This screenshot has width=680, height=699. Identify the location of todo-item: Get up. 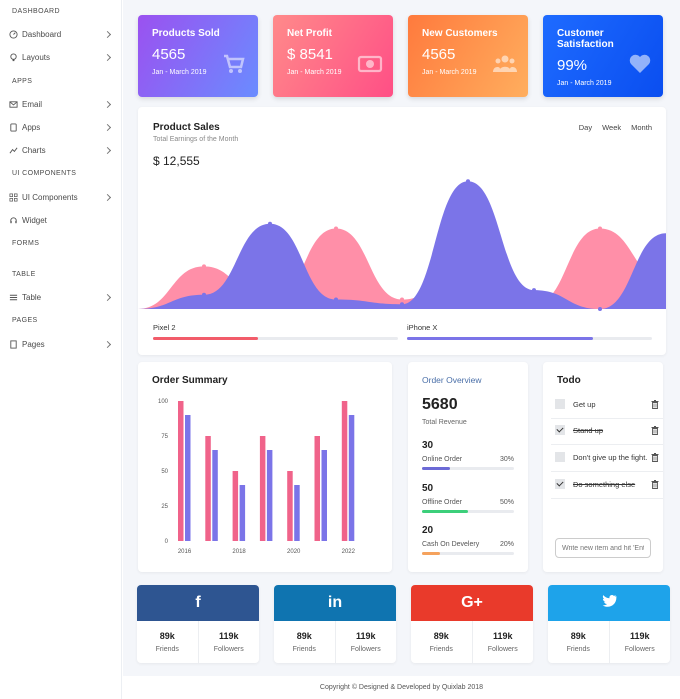
(607, 404).